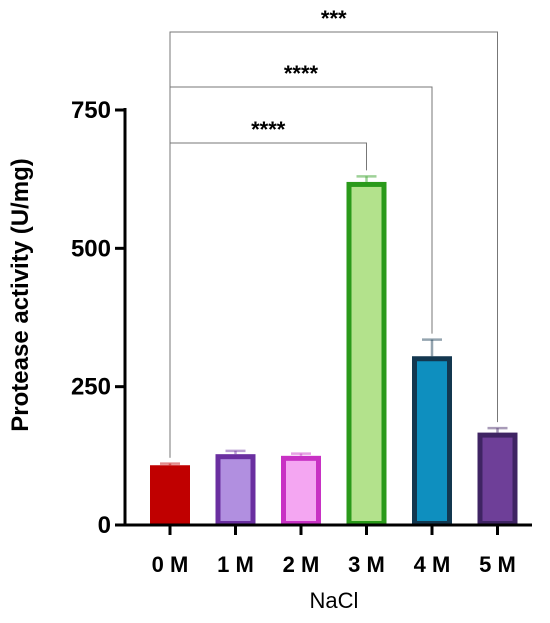 The width and height of the screenshot is (550, 623). I want to click on y-tick-label: 0, so click(104, 525).